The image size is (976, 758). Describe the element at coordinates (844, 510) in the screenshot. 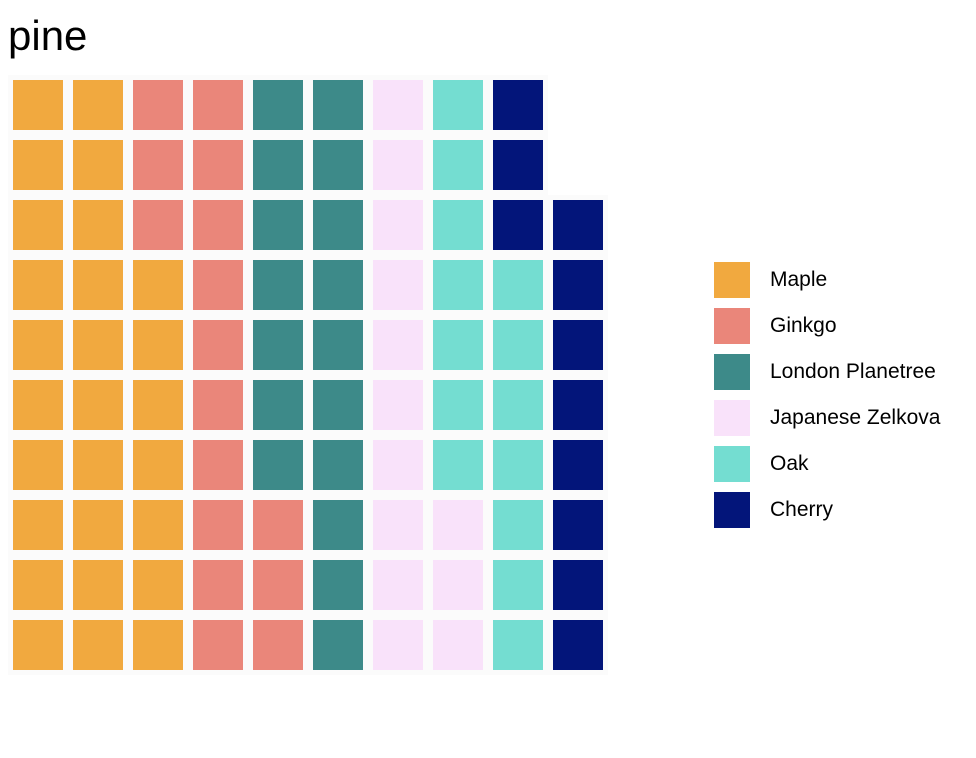

I see `legend-item: Cherry` at that location.